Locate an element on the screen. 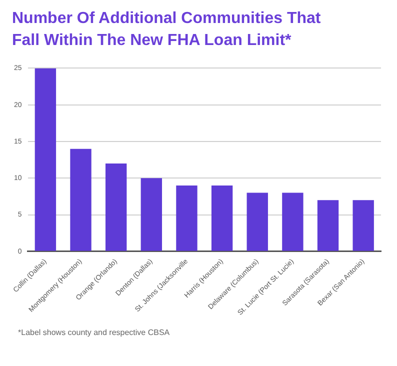 This screenshot has width=397, height=366. text: *Label shows county and respective CBSA is located at coordinates (94, 332).